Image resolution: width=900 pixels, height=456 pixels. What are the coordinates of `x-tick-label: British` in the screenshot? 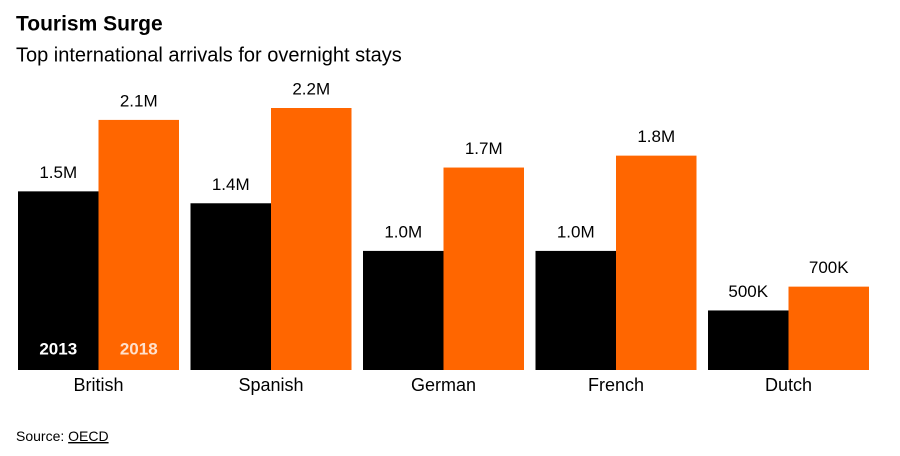 It's located at (98, 385).